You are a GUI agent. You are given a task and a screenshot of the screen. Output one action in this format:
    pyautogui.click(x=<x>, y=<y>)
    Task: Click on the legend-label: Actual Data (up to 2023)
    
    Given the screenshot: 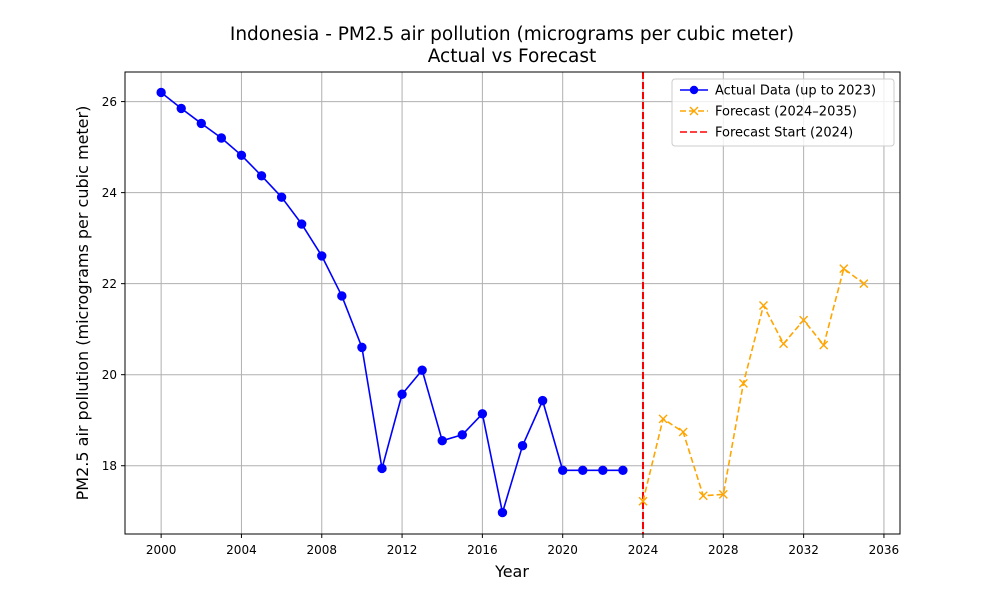 What is the action you would take?
    pyautogui.click(x=795, y=91)
    